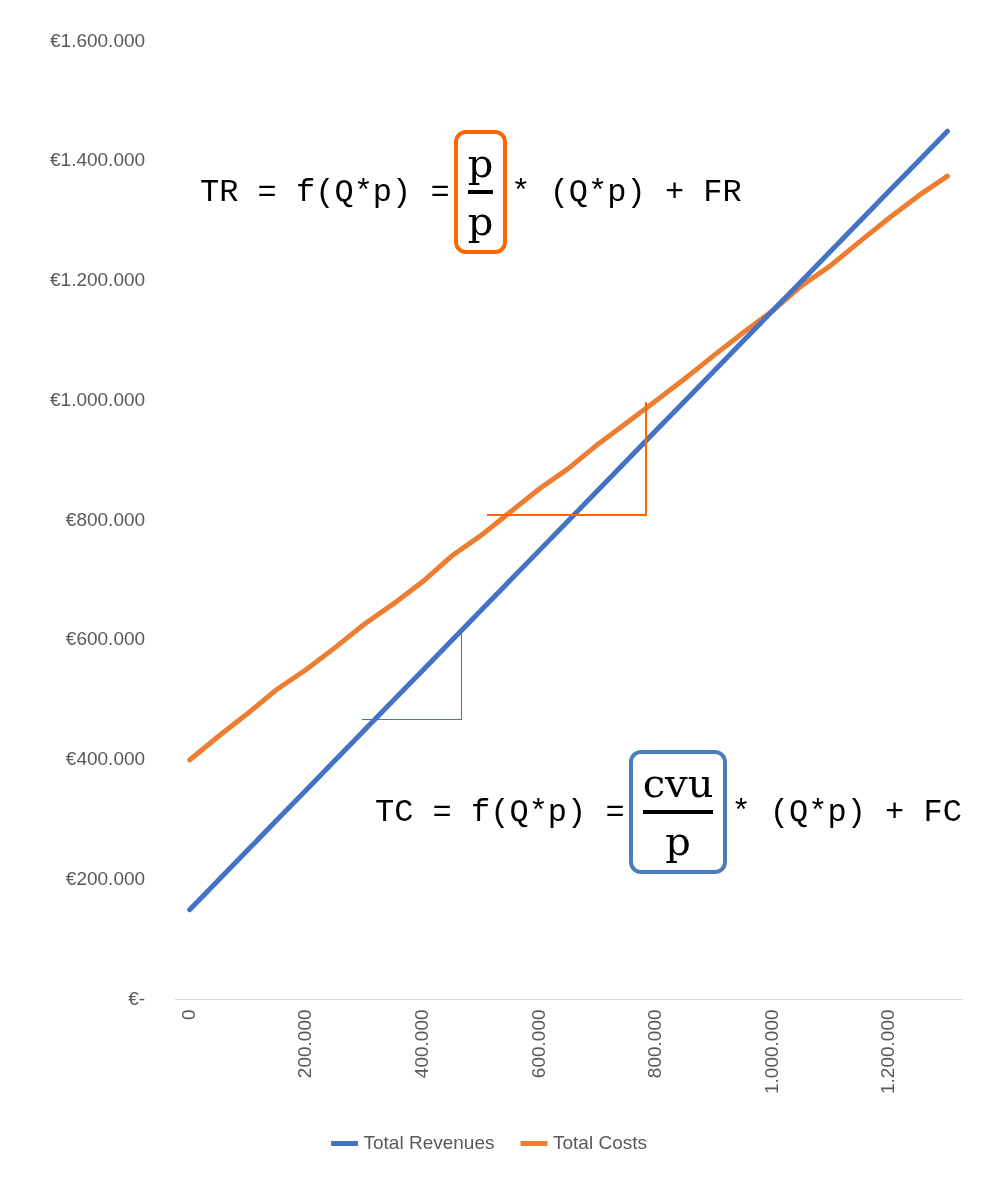  I want to click on y-tick-label: €400.000, so click(105, 759).